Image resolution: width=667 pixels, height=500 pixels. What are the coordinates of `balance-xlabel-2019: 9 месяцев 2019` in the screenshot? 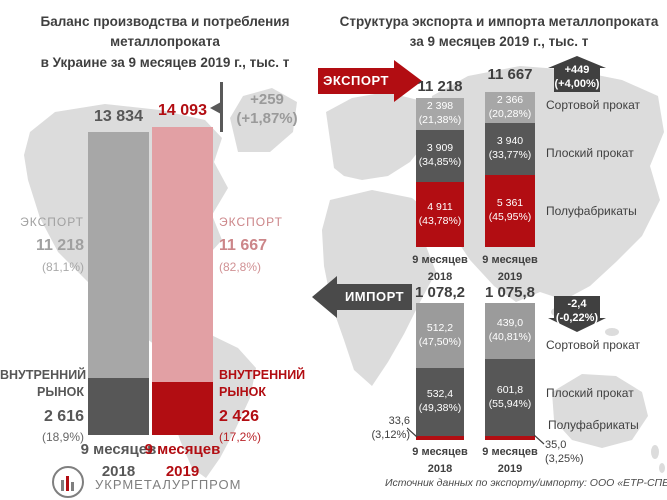 It's located at (182, 461).